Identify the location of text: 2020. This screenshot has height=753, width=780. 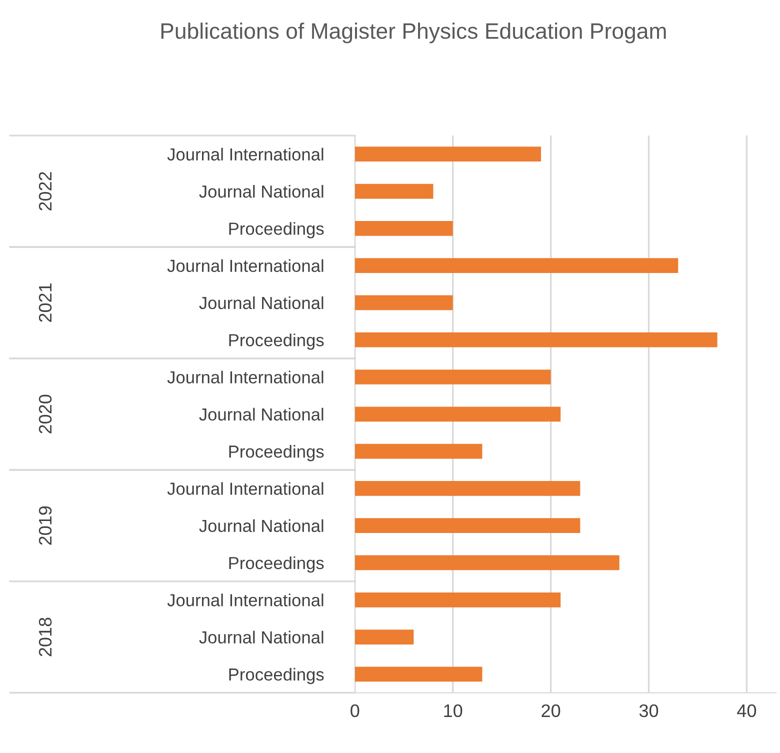
(45, 414).